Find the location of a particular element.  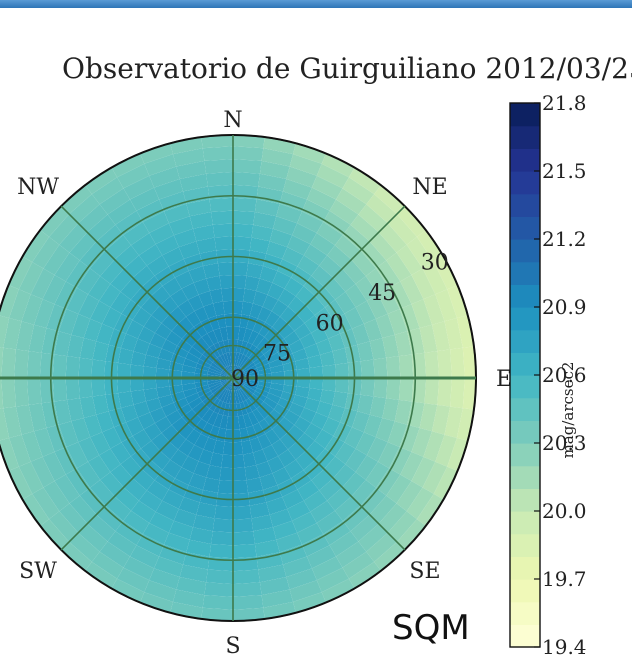

colorbar-tick-label: 21.2 is located at coordinates (564, 239).